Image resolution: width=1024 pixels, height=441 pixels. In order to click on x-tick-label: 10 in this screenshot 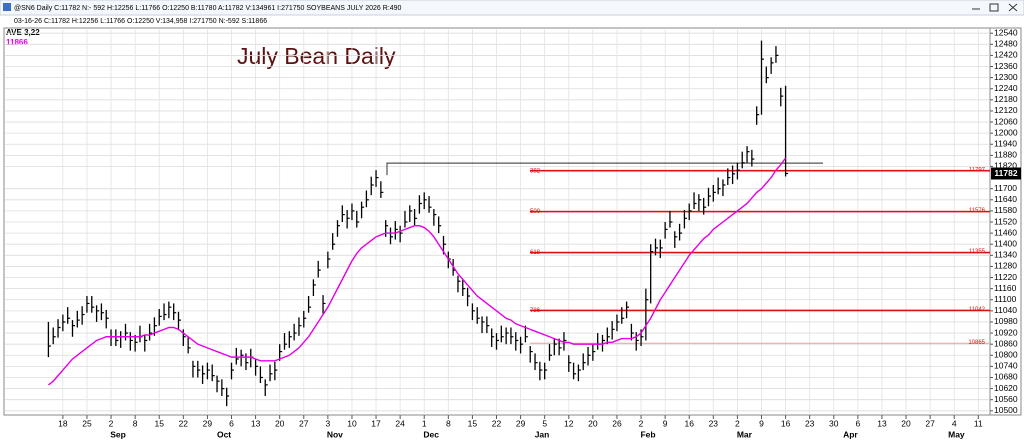, I will do `click(352, 423)`.